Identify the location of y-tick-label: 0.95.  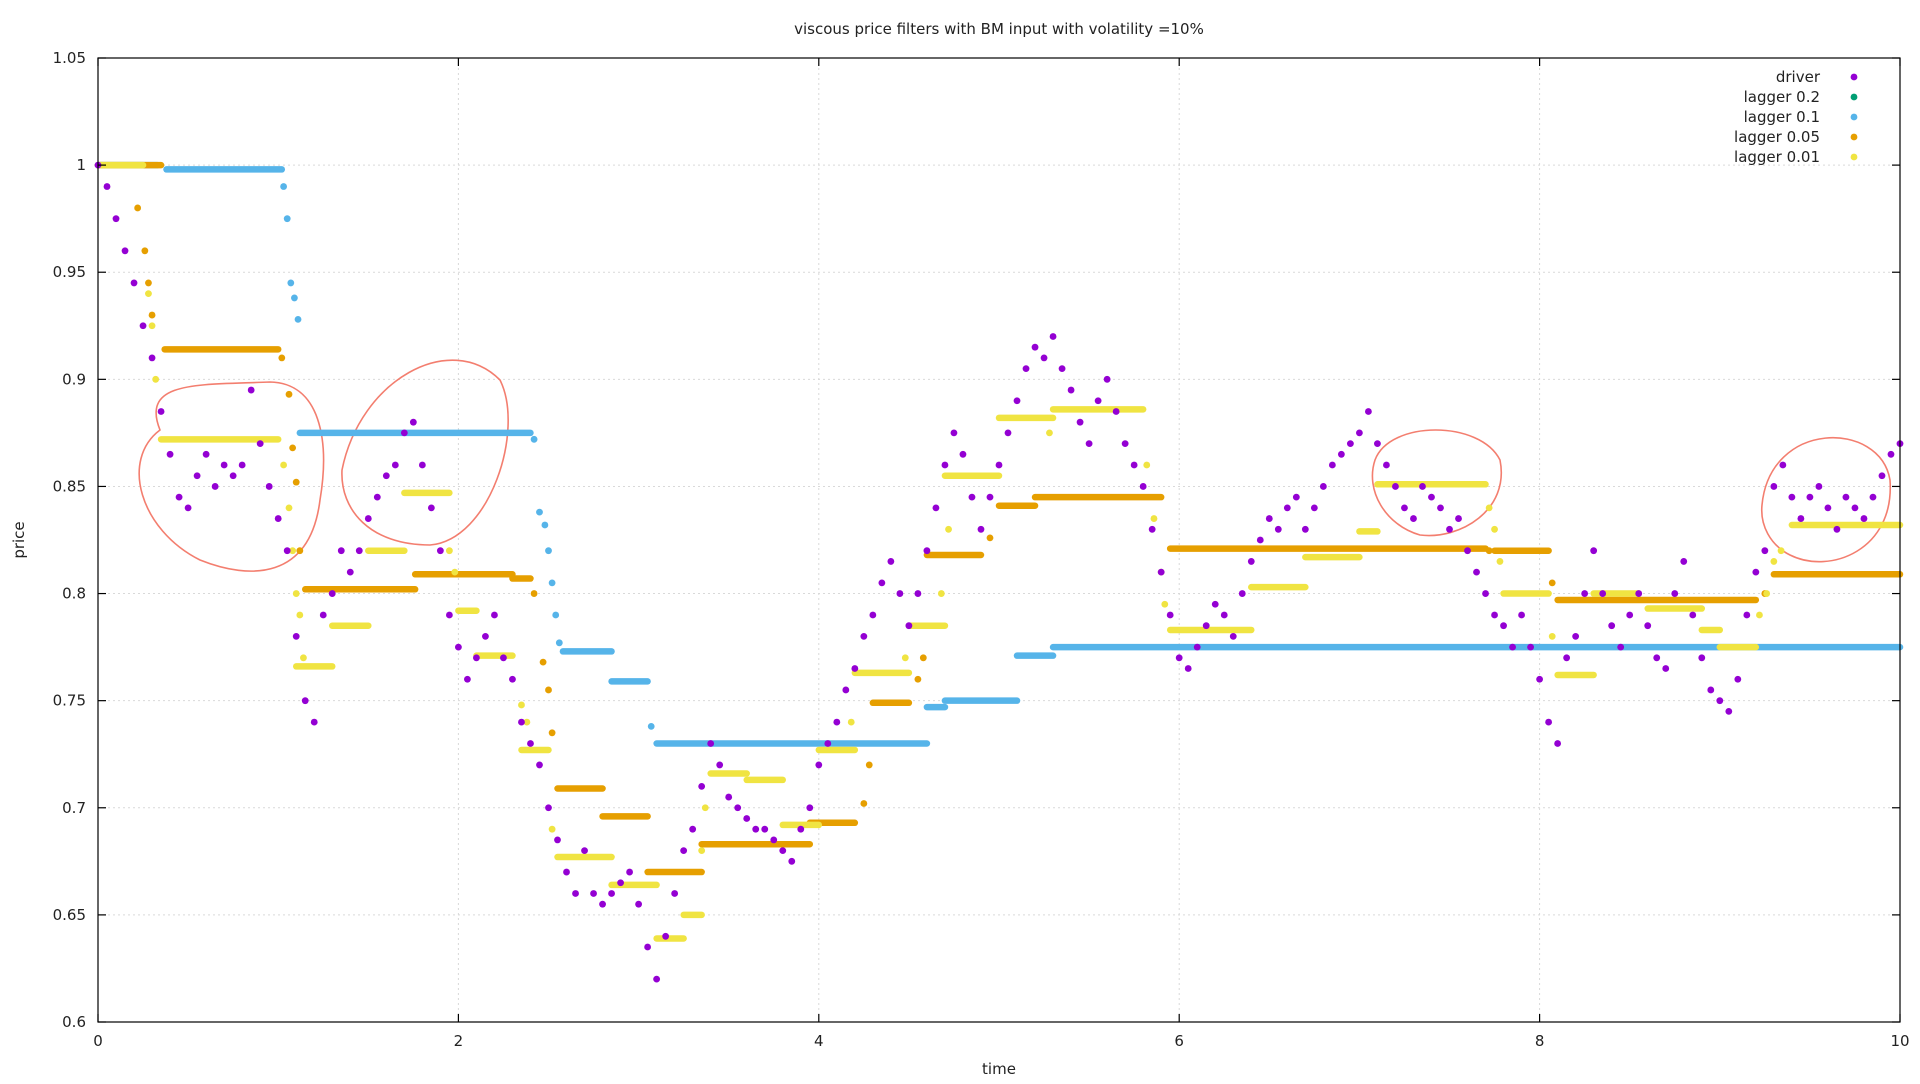
(69, 272).